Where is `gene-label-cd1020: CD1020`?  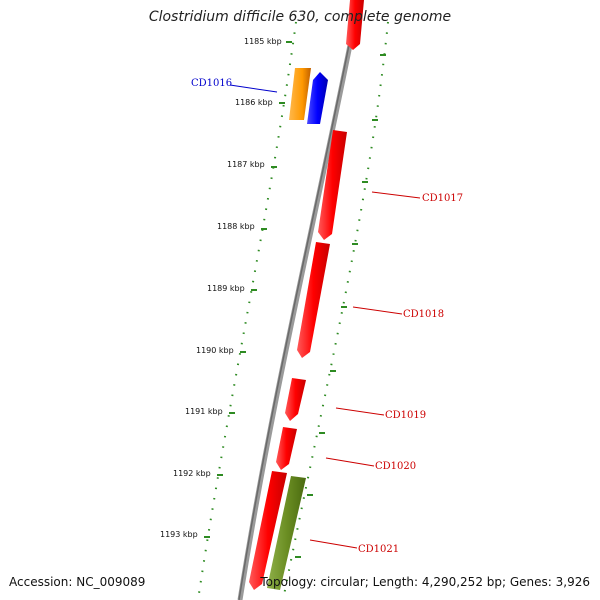 gene-label-cd1020: CD1020 is located at coordinates (395, 466).